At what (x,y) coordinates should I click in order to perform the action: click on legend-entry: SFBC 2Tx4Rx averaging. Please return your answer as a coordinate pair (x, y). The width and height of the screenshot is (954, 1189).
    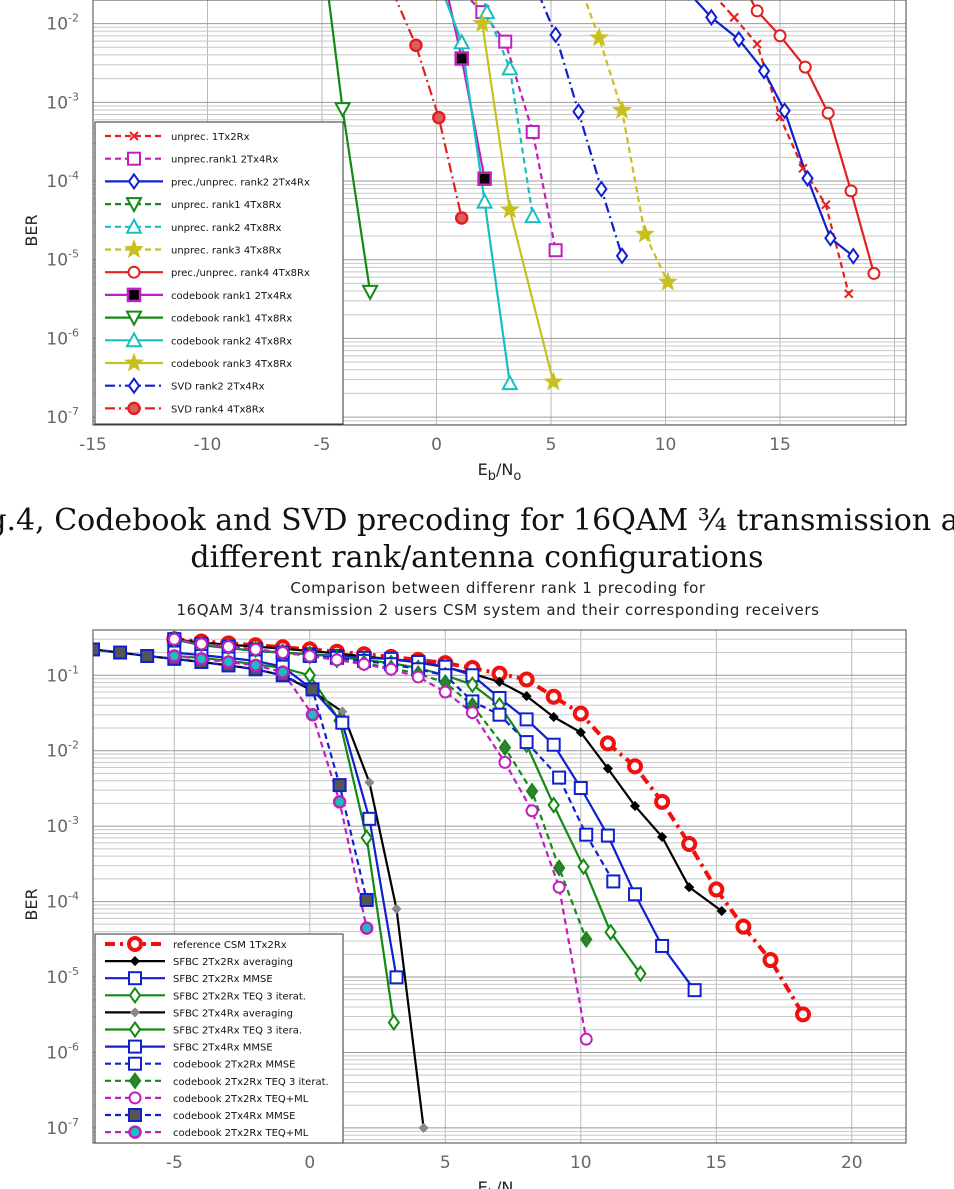
    Looking at the image, I should click on (233, 1013).